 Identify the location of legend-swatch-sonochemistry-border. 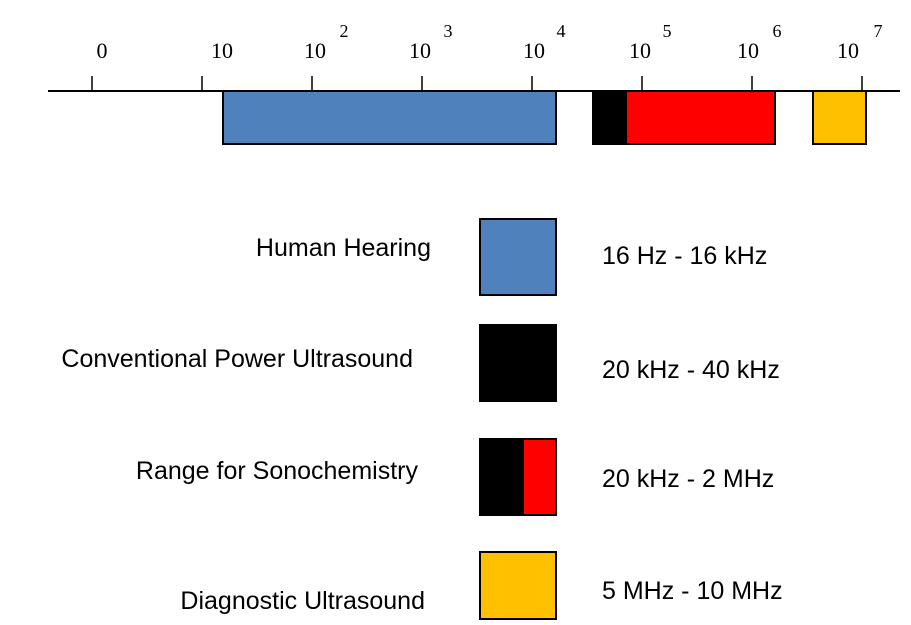
(518, 477).